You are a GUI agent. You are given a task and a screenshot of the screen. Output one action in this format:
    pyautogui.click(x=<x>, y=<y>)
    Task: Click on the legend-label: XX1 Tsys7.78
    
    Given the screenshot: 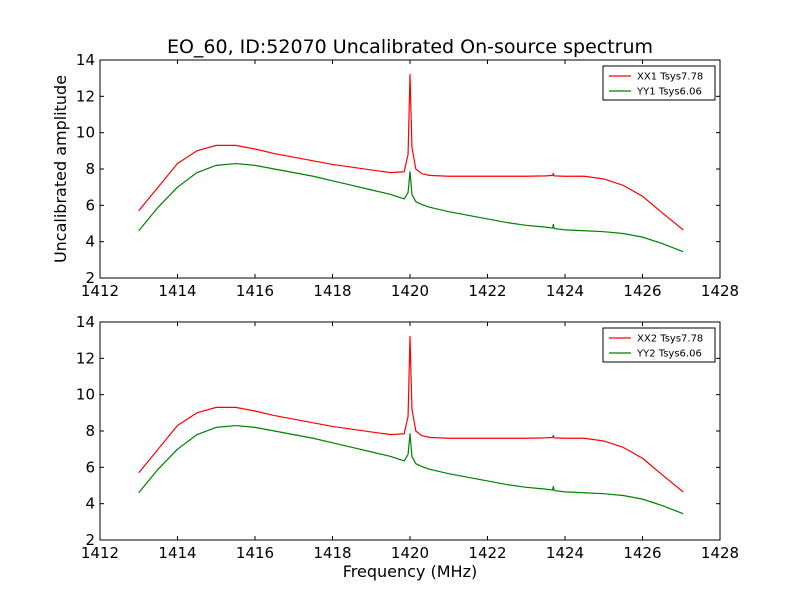 What is the action you would take?
    pyautogui.click(x=670, y=77)
    